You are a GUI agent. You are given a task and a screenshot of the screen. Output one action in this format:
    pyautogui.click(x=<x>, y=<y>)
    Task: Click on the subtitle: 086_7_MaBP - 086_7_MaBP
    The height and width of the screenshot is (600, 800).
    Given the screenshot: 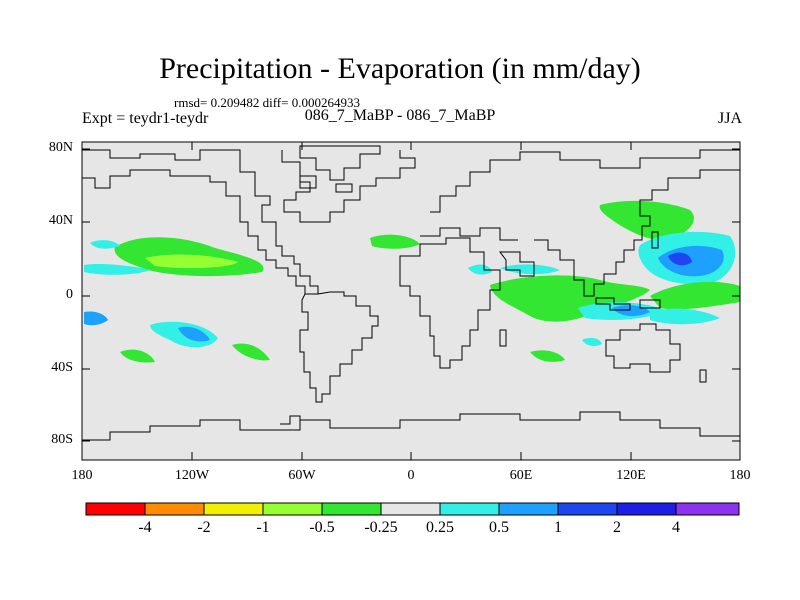 What is the action you would take?
    pyautogui.click(x=400, y=115)
    